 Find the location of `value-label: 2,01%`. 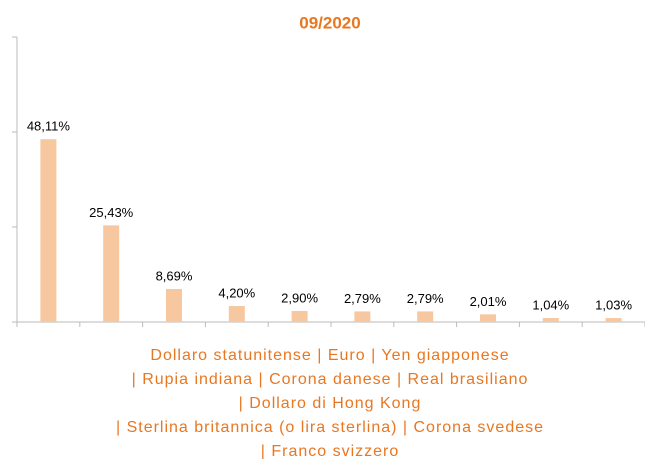

value-label: 2,01% is located at coordinates (488, 301).